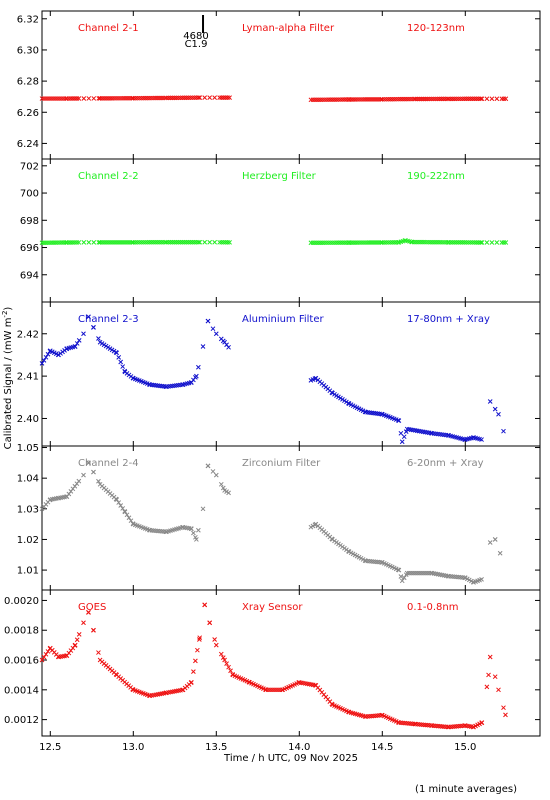 Image resolution: width=550 pixels, height=800 pixels. I want to click on y-axis-title-main: Calibrated Signal / (mW m, so click(8, 384).